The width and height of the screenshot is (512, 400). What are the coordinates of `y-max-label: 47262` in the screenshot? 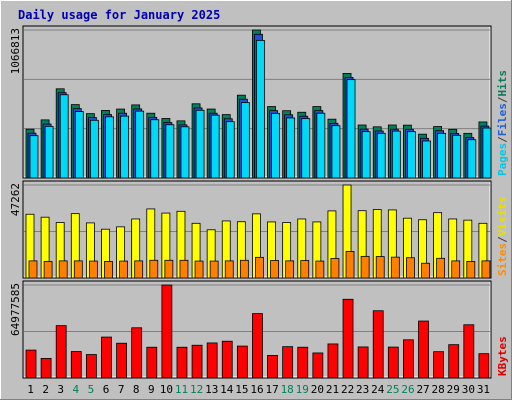 It's located at (15, 199).